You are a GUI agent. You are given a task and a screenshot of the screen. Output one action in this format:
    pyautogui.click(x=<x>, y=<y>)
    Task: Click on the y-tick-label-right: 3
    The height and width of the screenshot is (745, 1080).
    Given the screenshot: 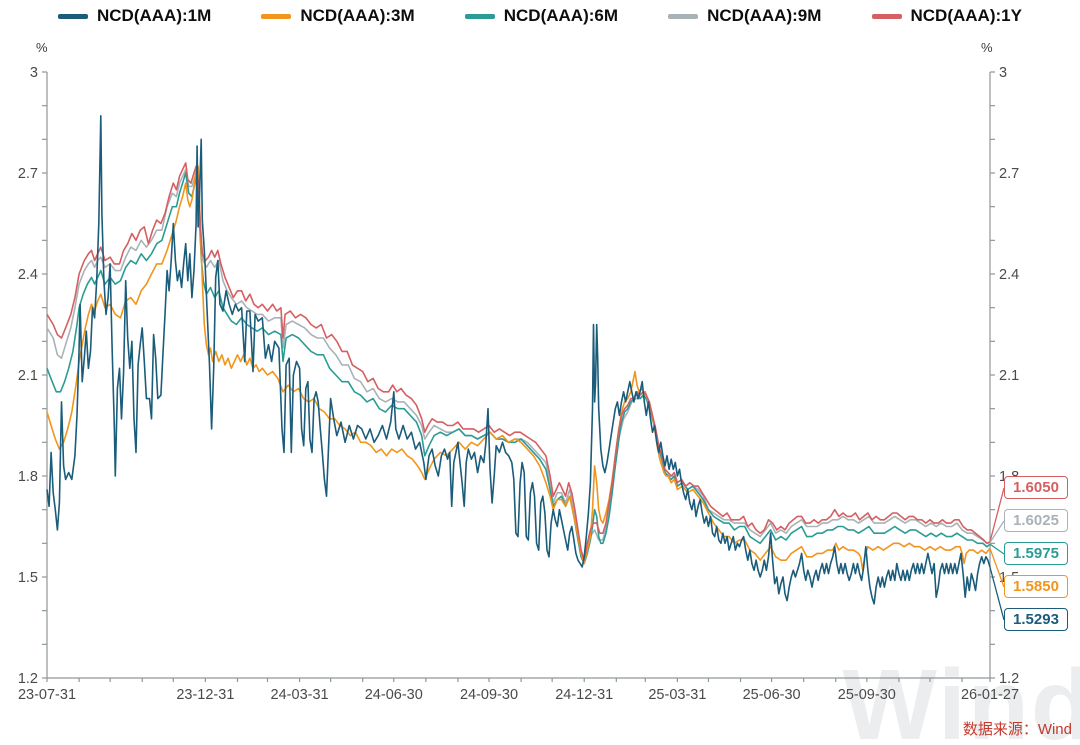 What is the action you would take?
    pyautogui.click(x=1003, y=73)
    